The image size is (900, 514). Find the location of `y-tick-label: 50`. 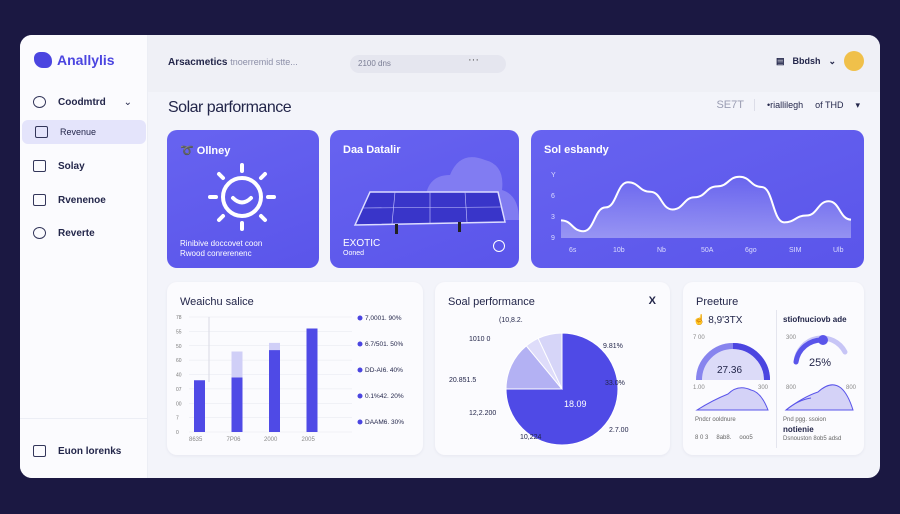

y-tick-label: 50 is located at coordinates (179, 347).